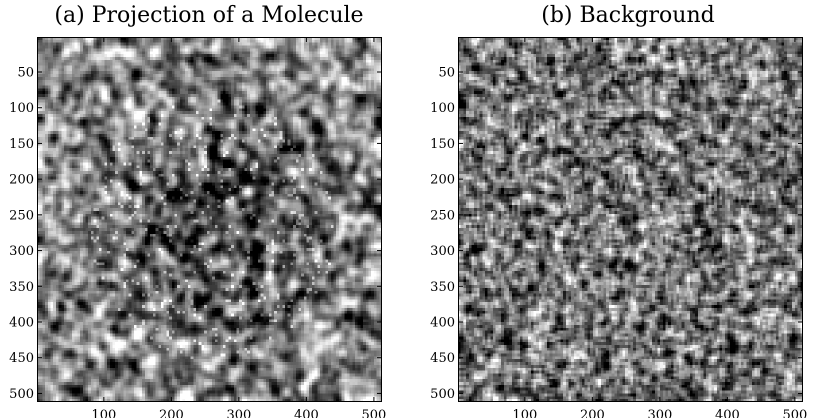 The width and height of the screenshot is (837, 418). I want to click on chart-title-b: (b) Background, so click(628, 15).